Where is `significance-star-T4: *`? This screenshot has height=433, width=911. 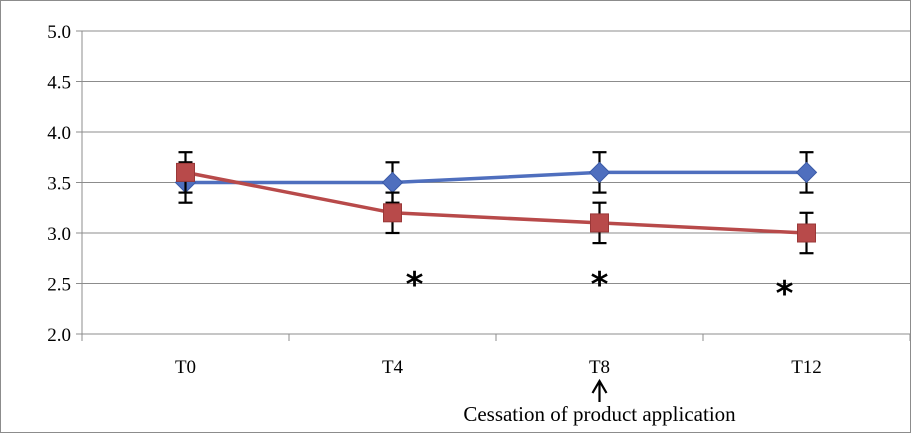
significance-star-T4: * is located at coordinates (415, 285).